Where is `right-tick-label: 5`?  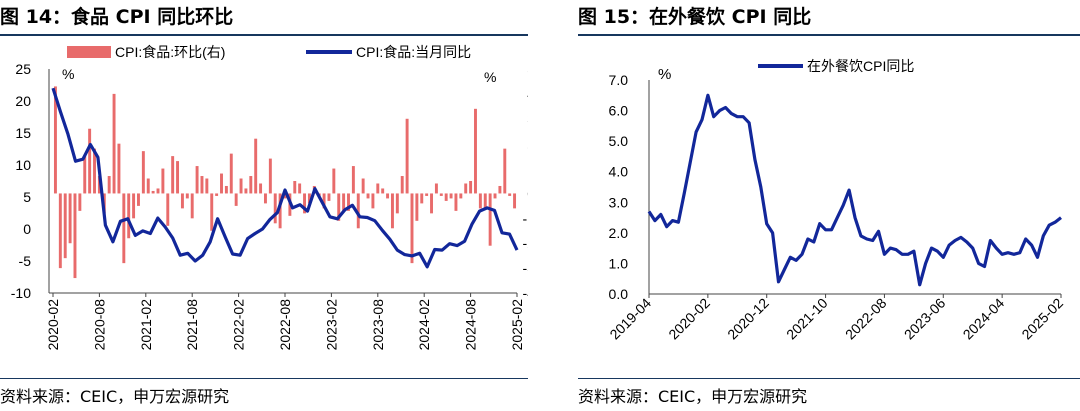
right-tick-label: 5 is located at coordinates (527, 69).